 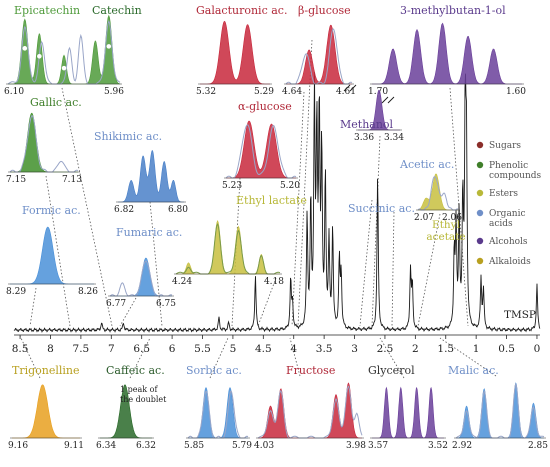 I want to click on inset-range-left: 5.23, so click(x=232, y=186).